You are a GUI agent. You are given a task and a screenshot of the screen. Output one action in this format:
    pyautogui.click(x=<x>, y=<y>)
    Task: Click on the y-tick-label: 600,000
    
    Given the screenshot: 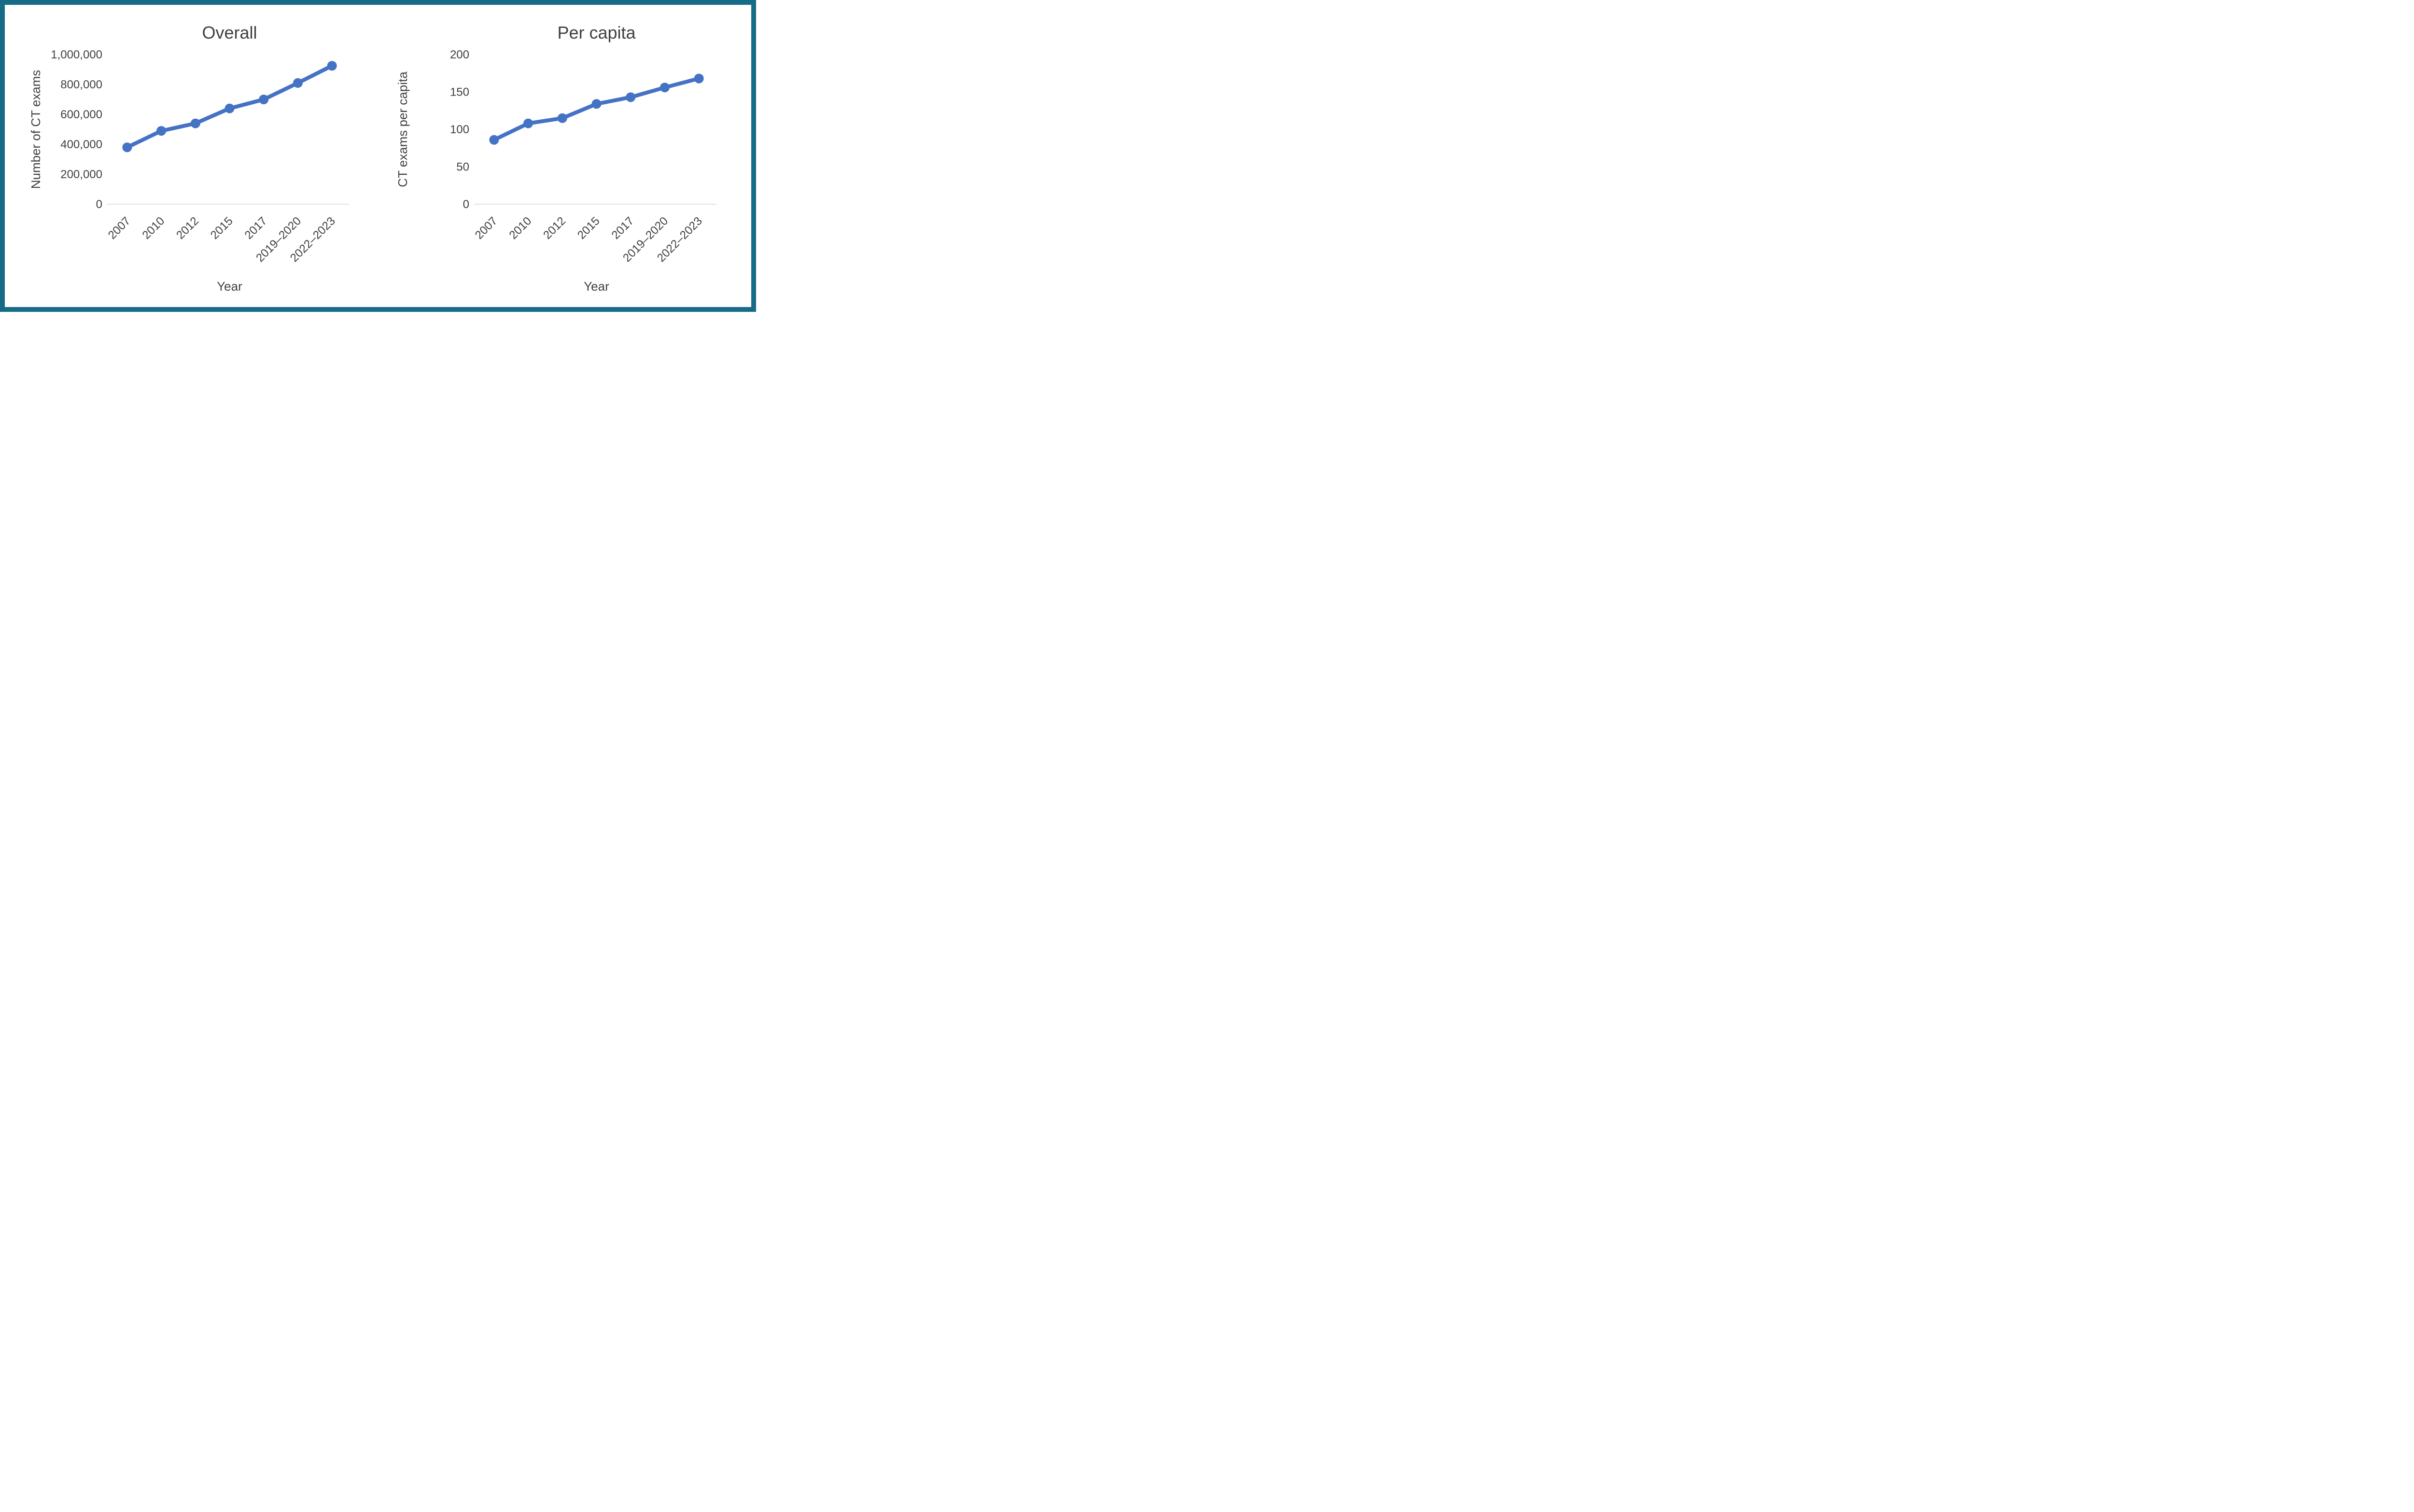 What is the action you would take?
    pyautogui.click(x=81, y=115)
    